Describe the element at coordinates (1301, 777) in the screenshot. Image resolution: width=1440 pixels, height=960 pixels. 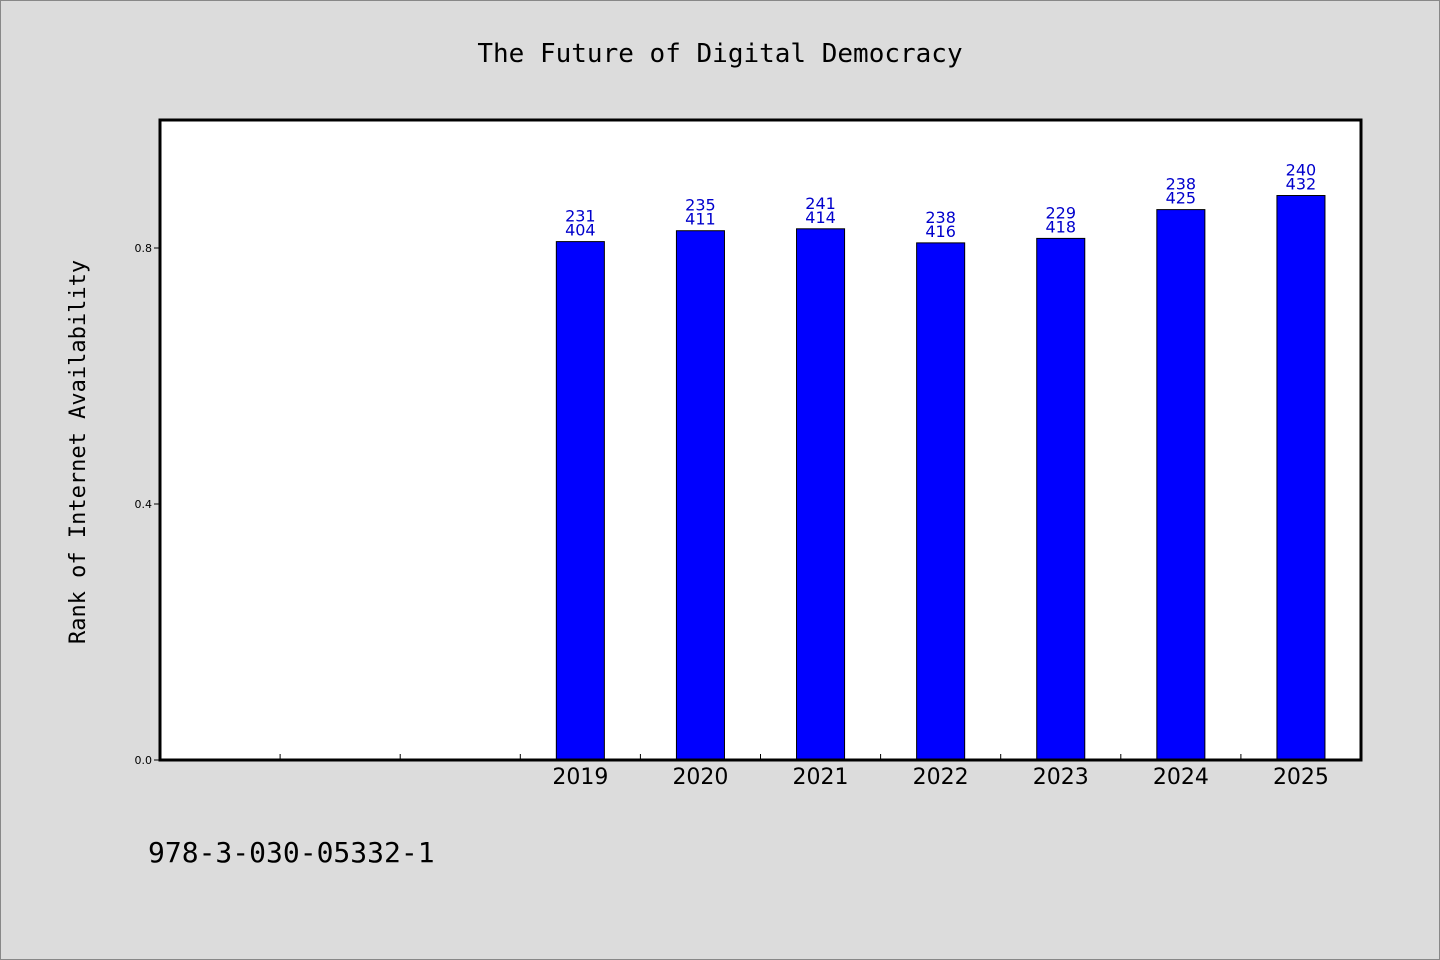
I see `x-tick-label: 2025` at that location.